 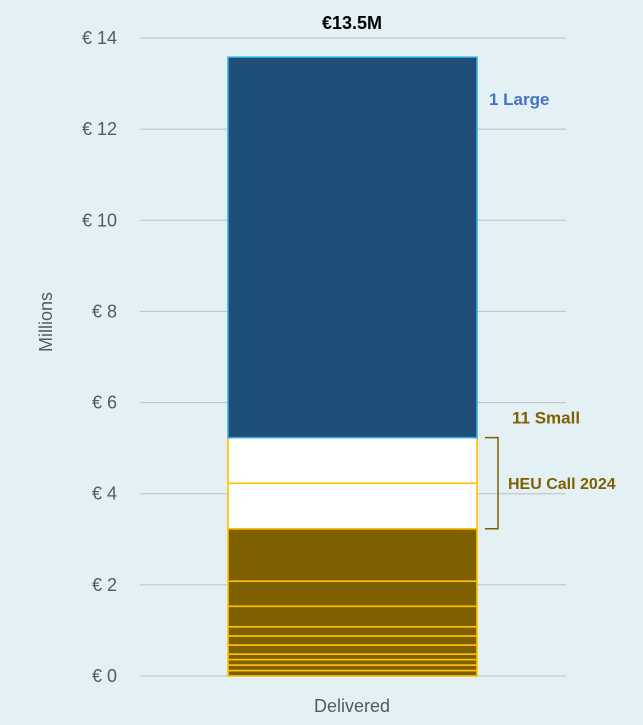 I want to click on y-tick-label: € 6, so click(x=104, y=403).